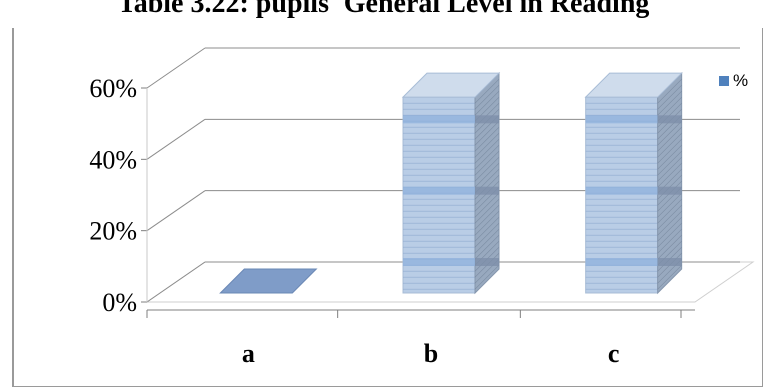 The width and height of the screenshot is (767, 389). I want to click on bar-a, so click(268, 281).